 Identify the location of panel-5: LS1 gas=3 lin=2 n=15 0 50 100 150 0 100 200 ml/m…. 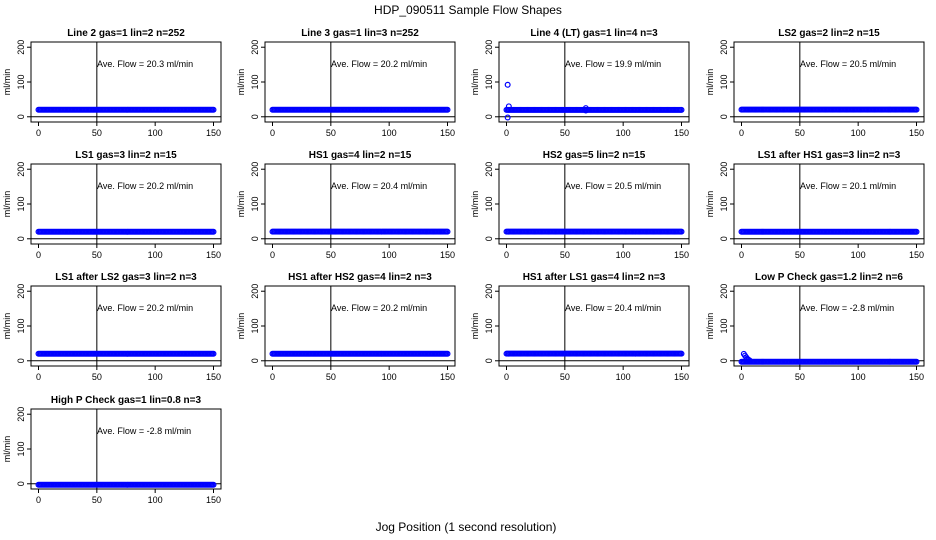
(112, 205).